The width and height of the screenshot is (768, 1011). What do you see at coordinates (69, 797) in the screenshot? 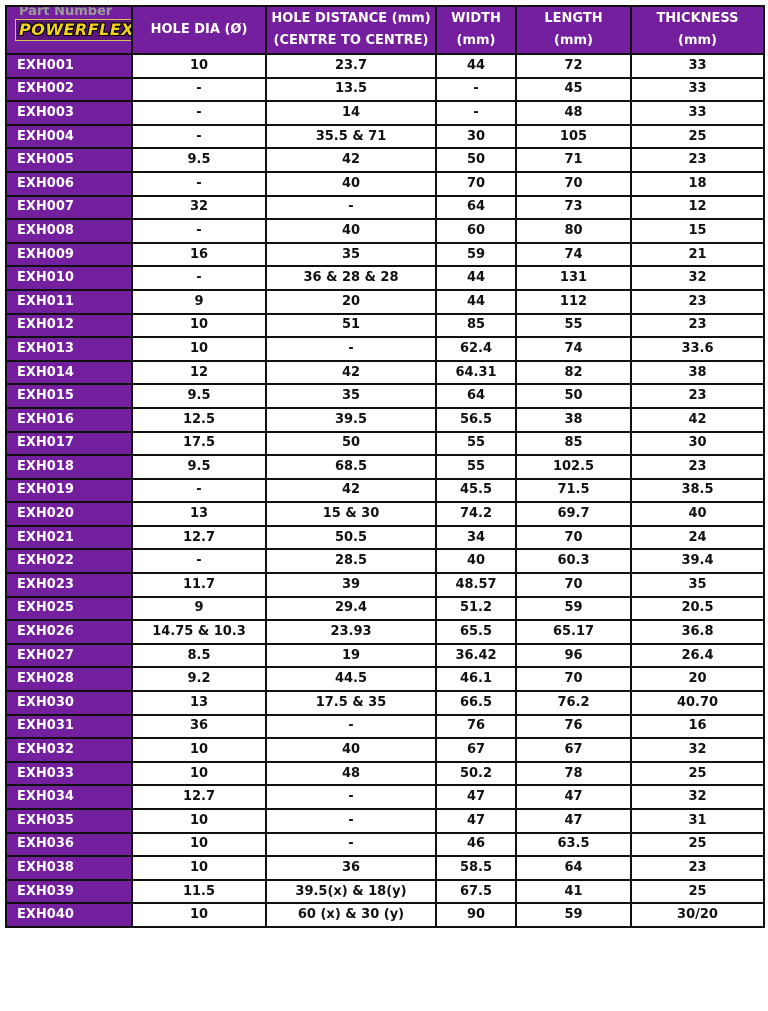
I see `part-number: EXH034` at bounding box center [69, 797].